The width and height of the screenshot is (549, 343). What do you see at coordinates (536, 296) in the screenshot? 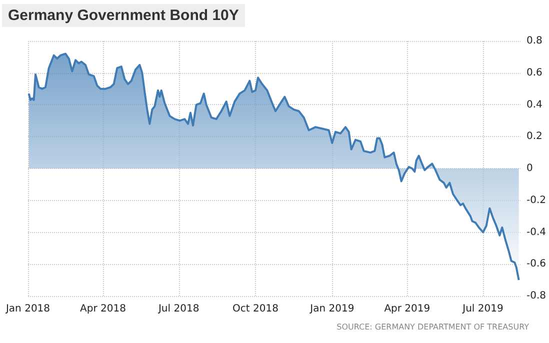
I see `y-tick-label: -0.8` at bounding box center [536, 296].